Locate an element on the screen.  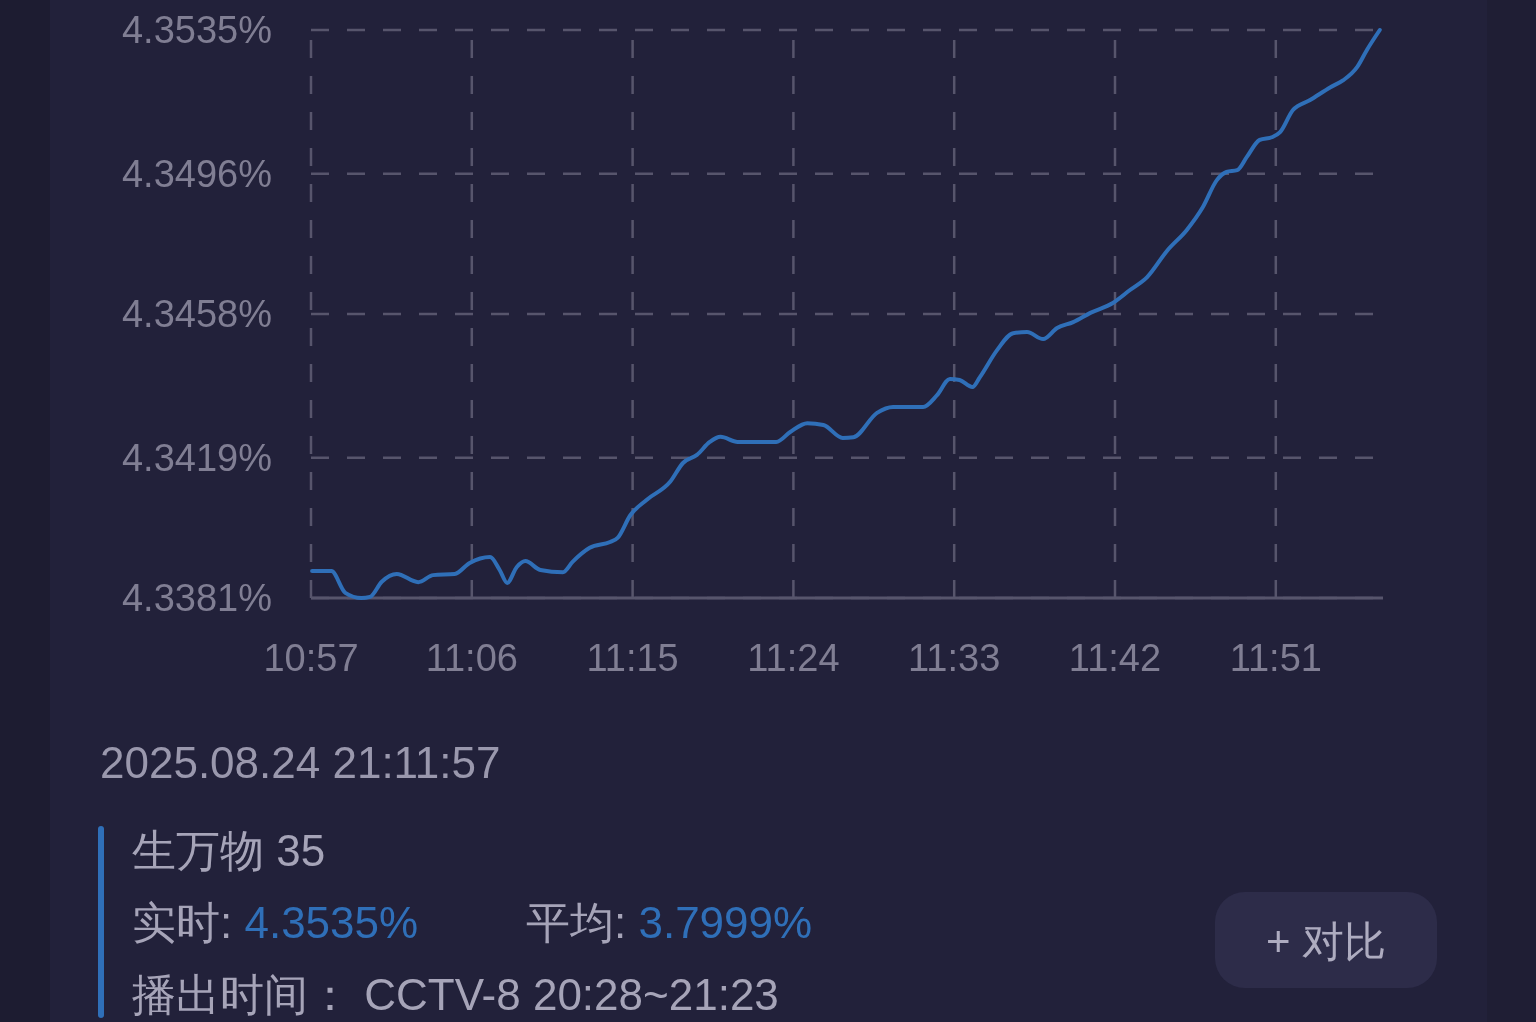
y-tick-label: 4.3535% is located at coordinates (196, 30).